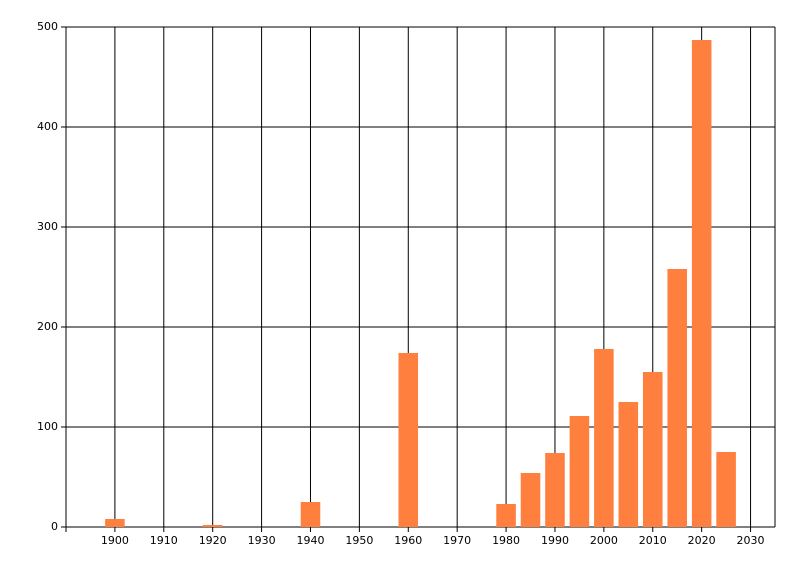 The image size is (800, 576). What do you see at coordinates (47, 126) in the screenshot?
I see `y-tick-label: 400` at bounding box center [47, 126].